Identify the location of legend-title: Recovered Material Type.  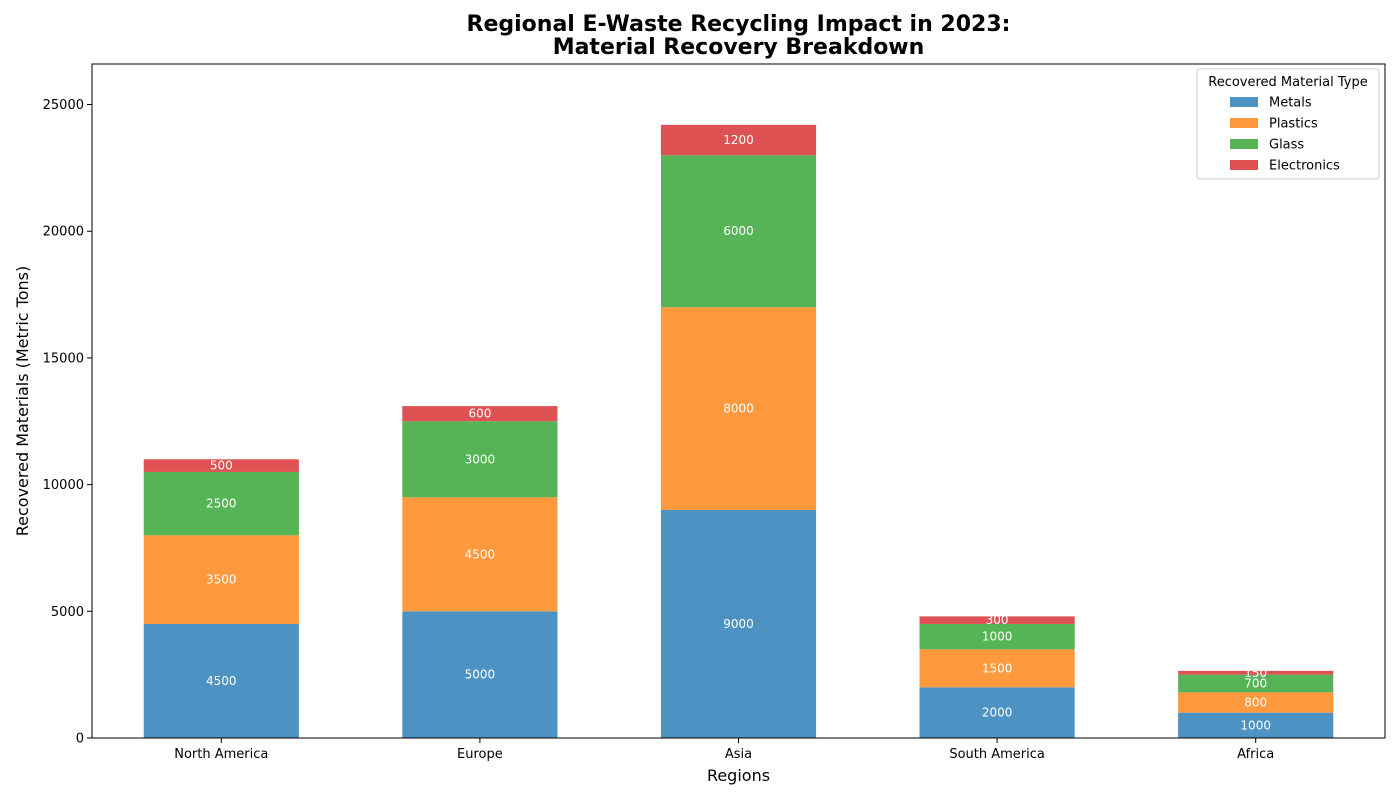
(1288, 82).